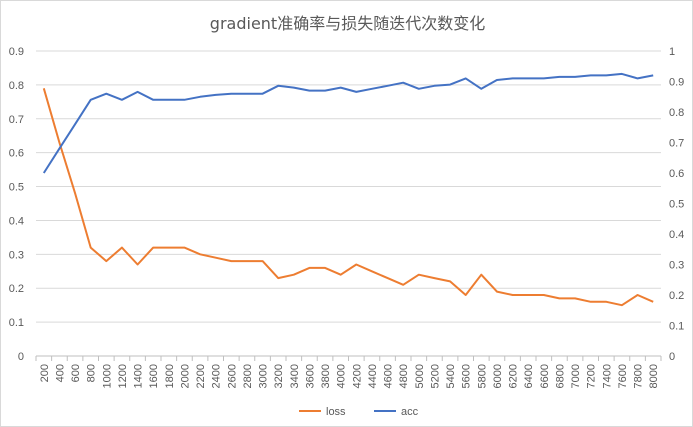 The height and width of the screenshot is (427, 693). What do you see at coordinates (359, 412) in the screenshot?
I see `legend: loss acc` at bounding box center [359, 412].